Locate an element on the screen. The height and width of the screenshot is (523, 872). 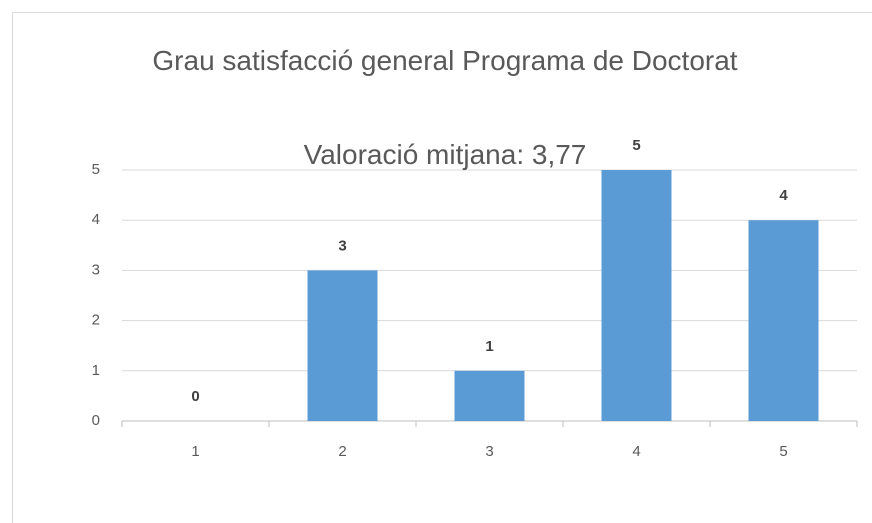
data-label: 5 is located at coordinates (636, 145).